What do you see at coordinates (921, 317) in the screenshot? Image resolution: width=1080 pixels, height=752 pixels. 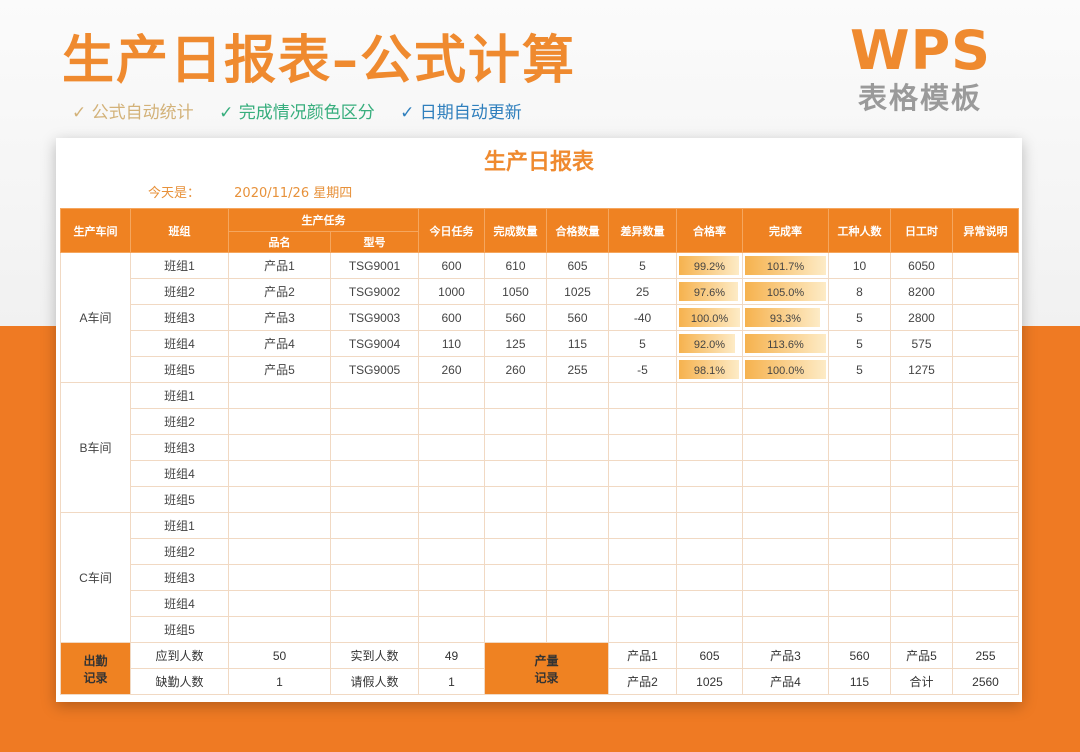 I see `hours-cell: 2800` at bounding box center [921, 317].